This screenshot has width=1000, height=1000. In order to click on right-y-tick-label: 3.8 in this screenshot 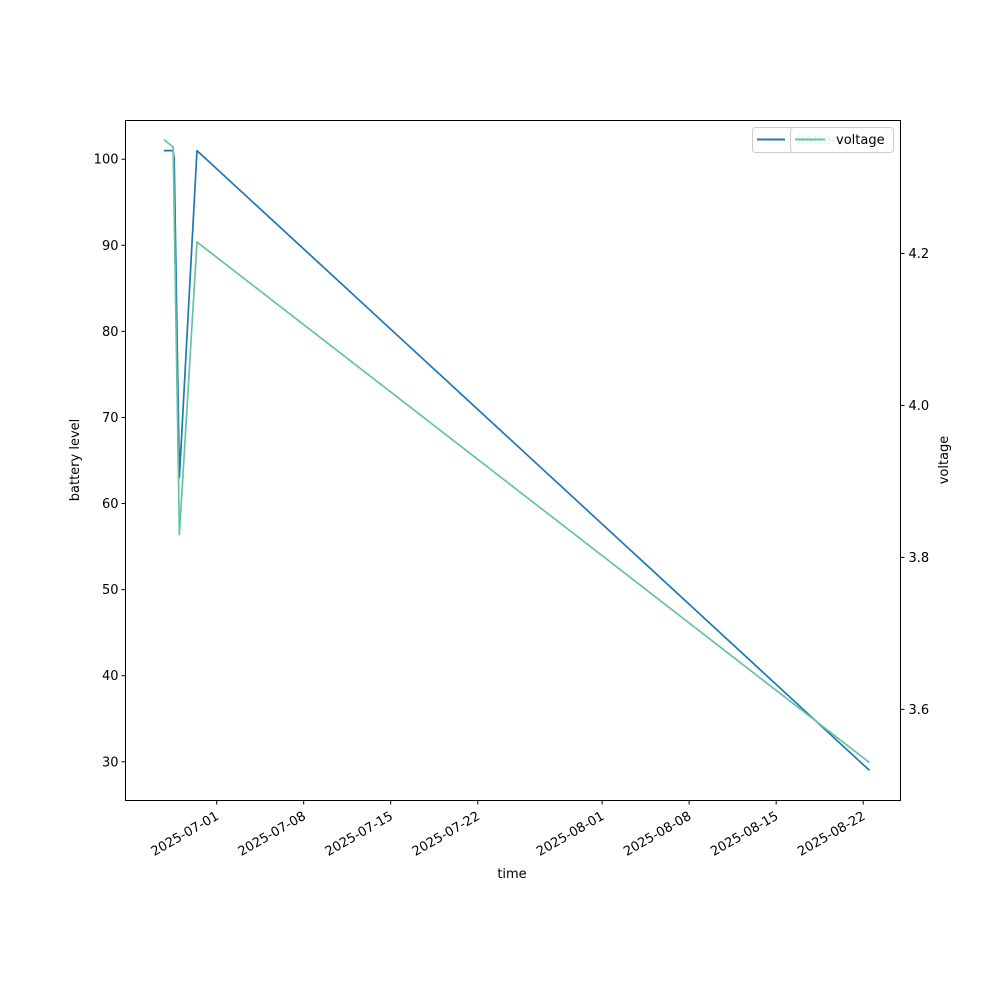, I will do `click(919, 558)`.